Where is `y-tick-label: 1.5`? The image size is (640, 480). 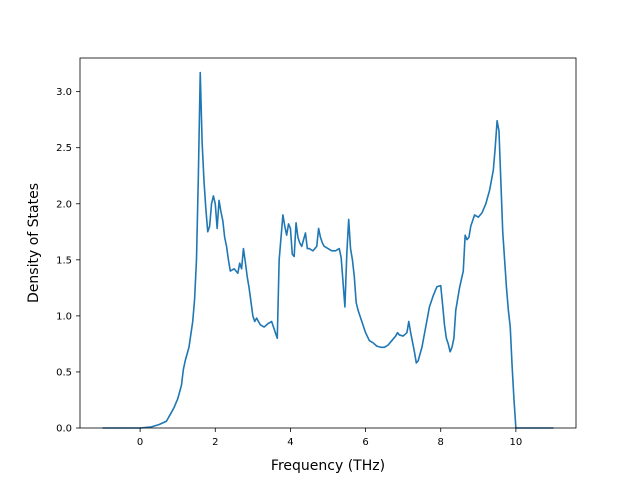 y-tick-label: 1.5 is located at coordinates (64, 260).